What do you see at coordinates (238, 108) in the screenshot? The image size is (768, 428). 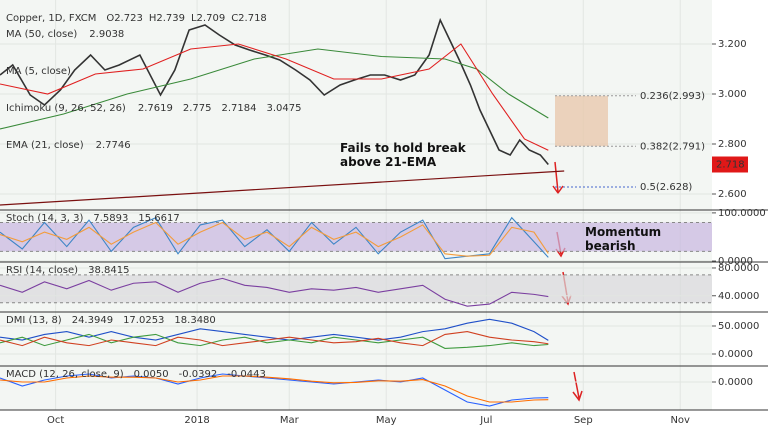 I see `indicator-value: 2.7184` at bounding box center [238, 108].